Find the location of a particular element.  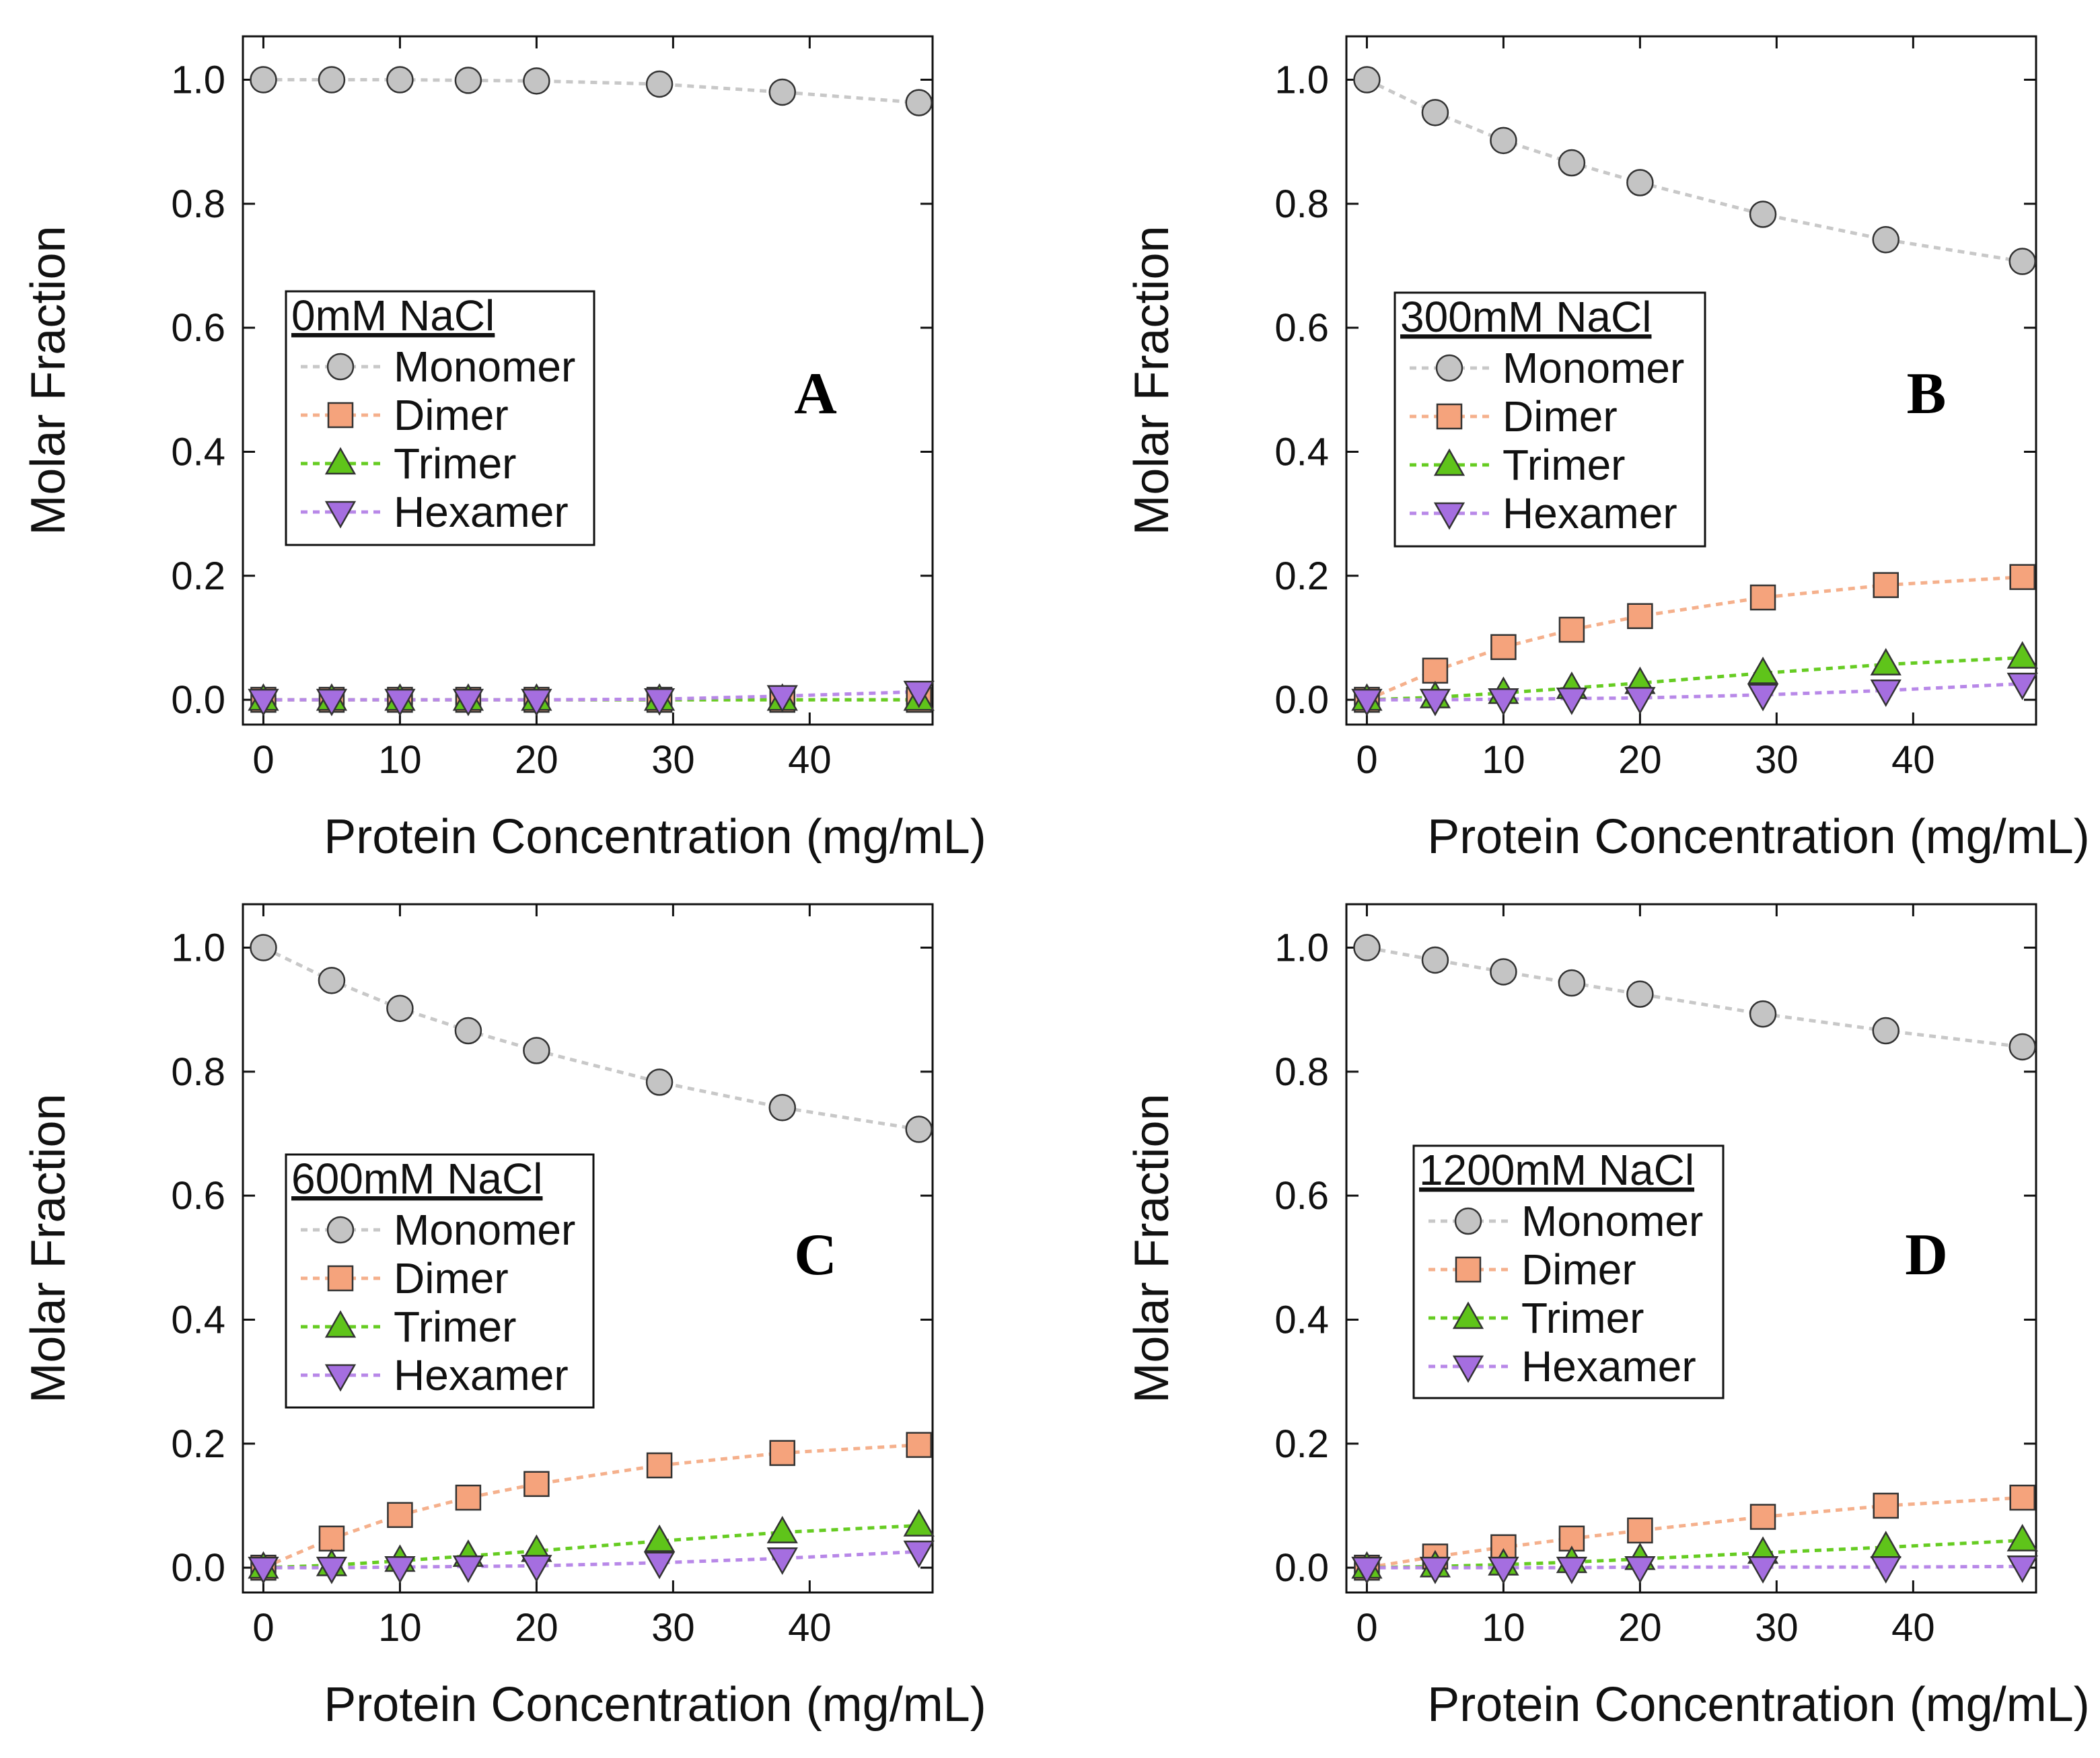

panel-letter: D is located at coordinates (1927, 1255).